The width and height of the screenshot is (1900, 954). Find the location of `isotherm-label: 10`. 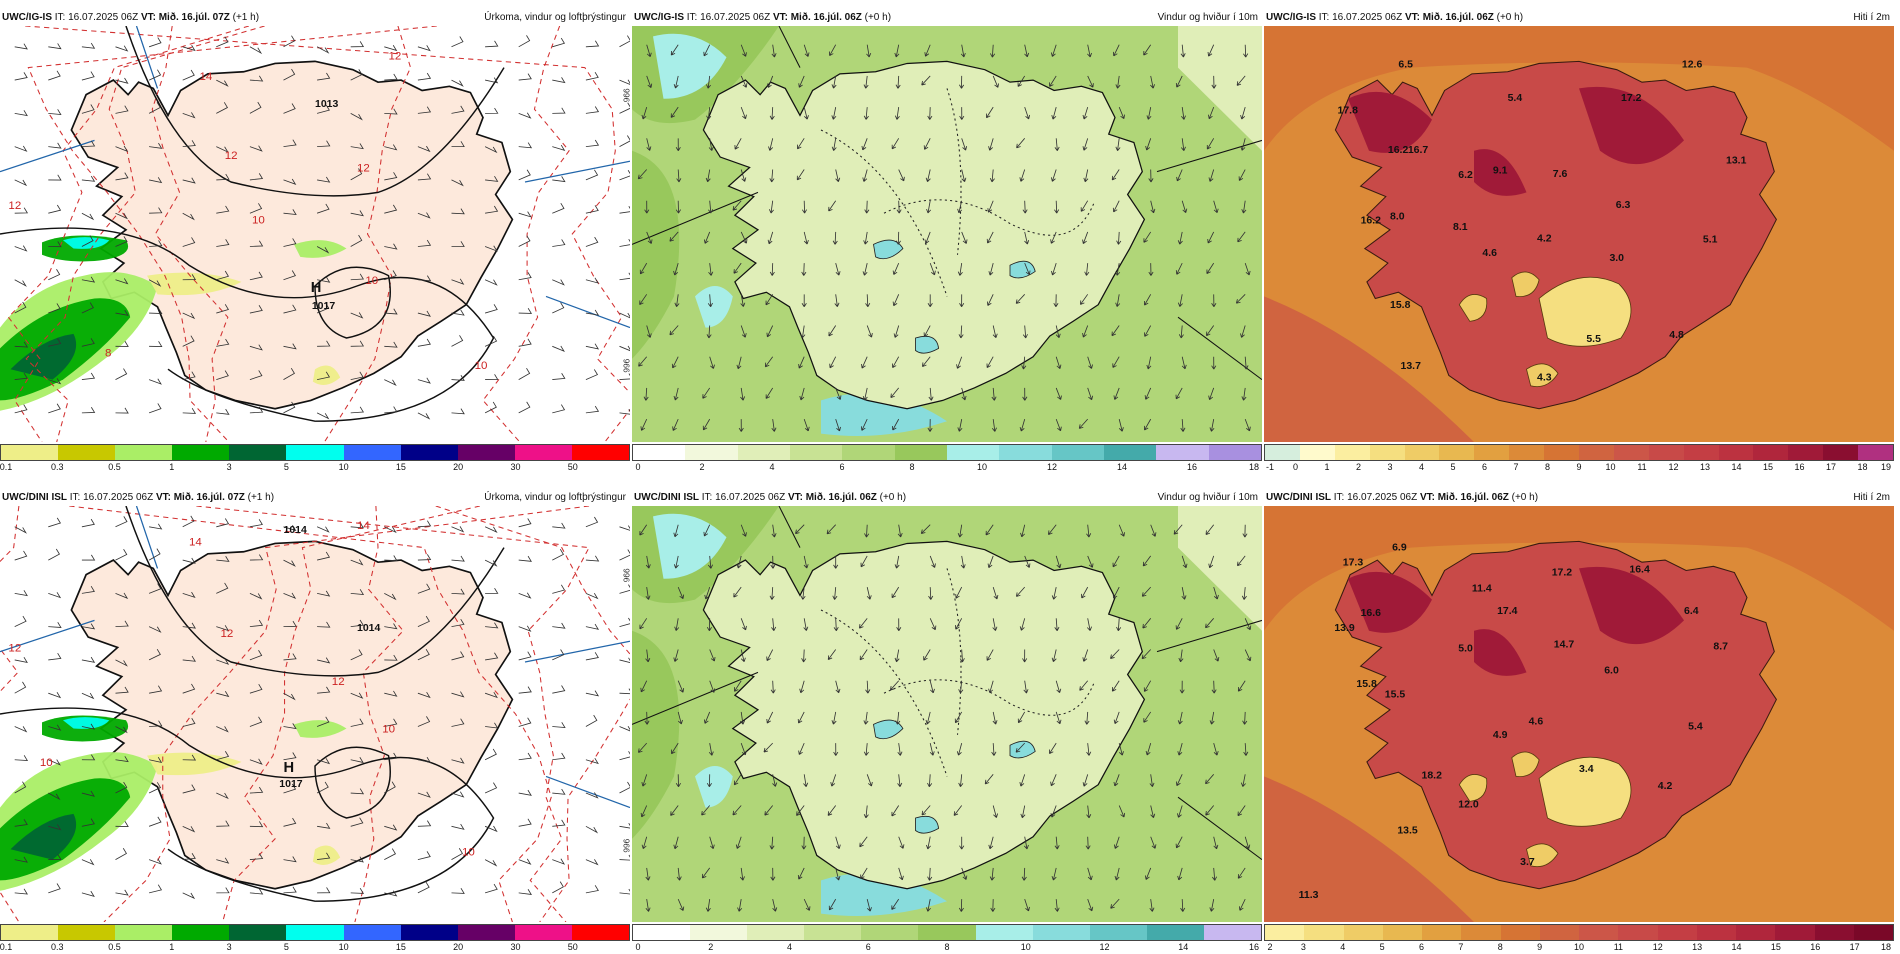

isotherm-label: 10 is located at coordinates (468, 852).